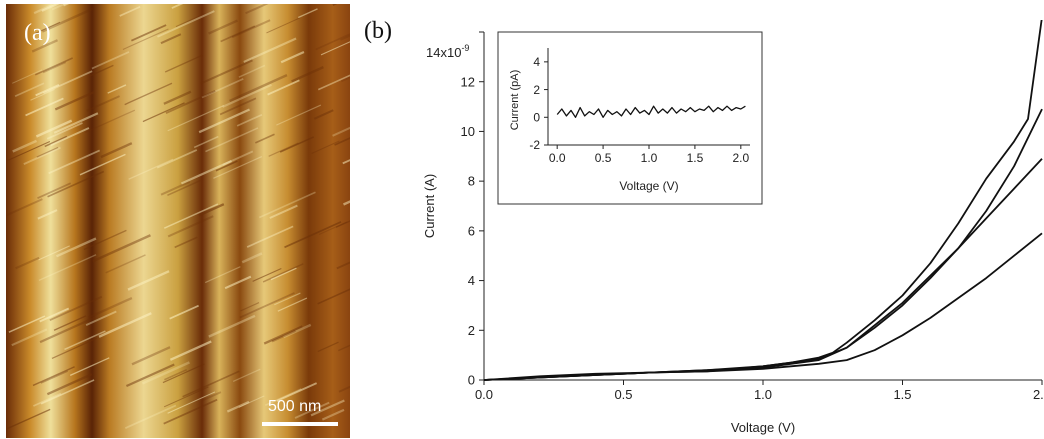 The width and height of the screenshot is (1044, 439). What do you see at coordinates (648, 186) in the screenshot?
I see `inset-x-axis-label: Voltage (V)` at bounding box center [648, 186].